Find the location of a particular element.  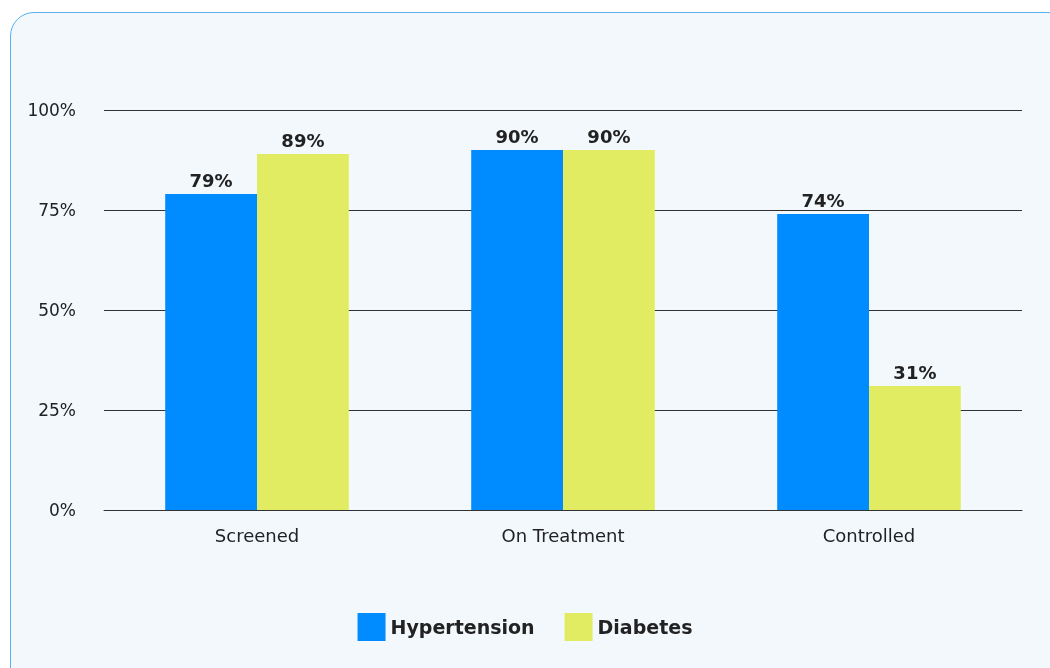

x-tick-label: On Treatment is located at coordinates (563, 535).